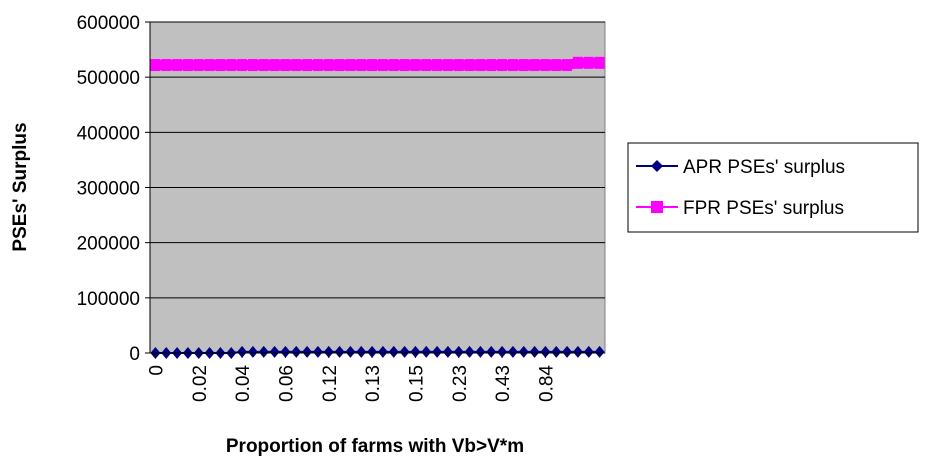  Describe the element at coordinates (108, 189) in the screenshot. I see `y-tick-label: 300000` at that location.